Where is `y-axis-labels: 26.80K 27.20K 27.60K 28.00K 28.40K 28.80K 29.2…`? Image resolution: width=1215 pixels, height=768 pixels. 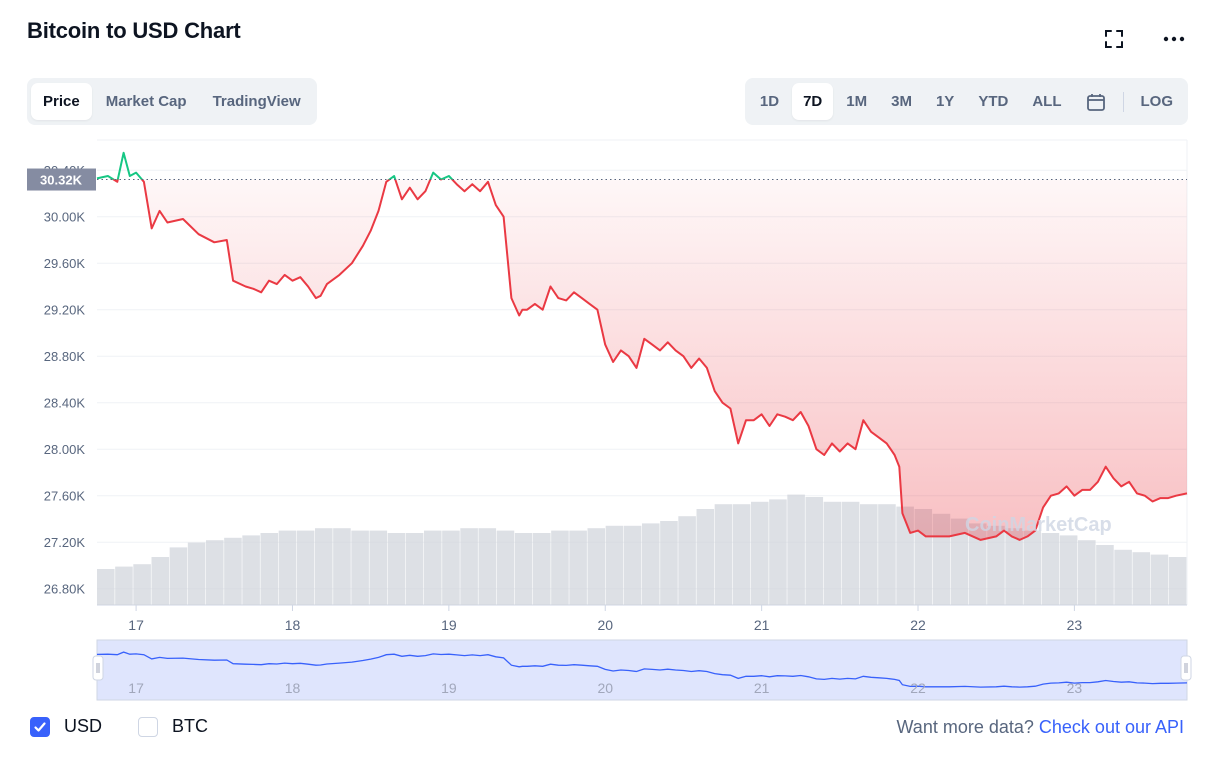 y-axis-labels: 26.80K 27.20K 27.60K 28.00K 28.40K 28.80K 29.2… is located at coordinates (65, 379).